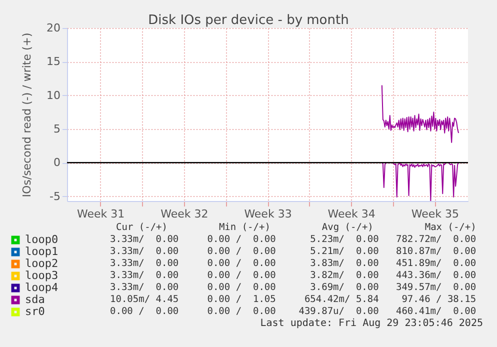 The width and height of the screenshot is (497, 347). I want to click on x-tick-label: Week 35, so click(435, 214).